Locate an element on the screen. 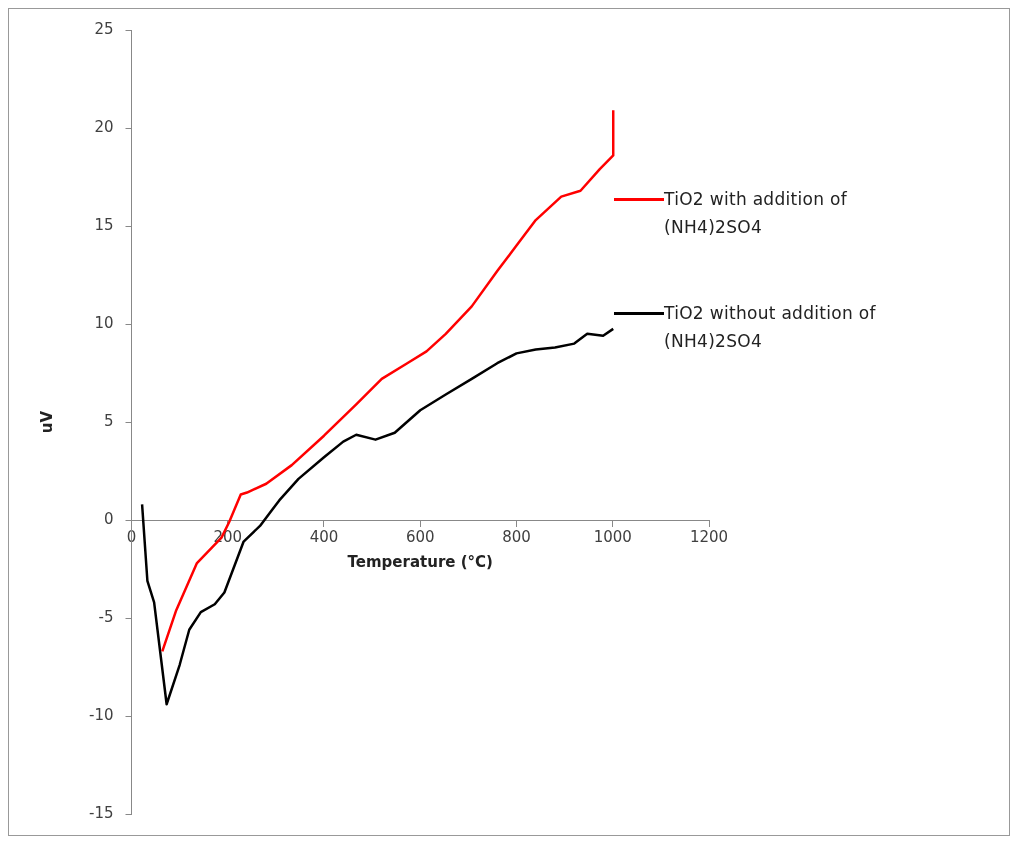 The height and width of the screenshot is (842, 1019). y-tick-label: -5 is located at coordinates (106, 616).